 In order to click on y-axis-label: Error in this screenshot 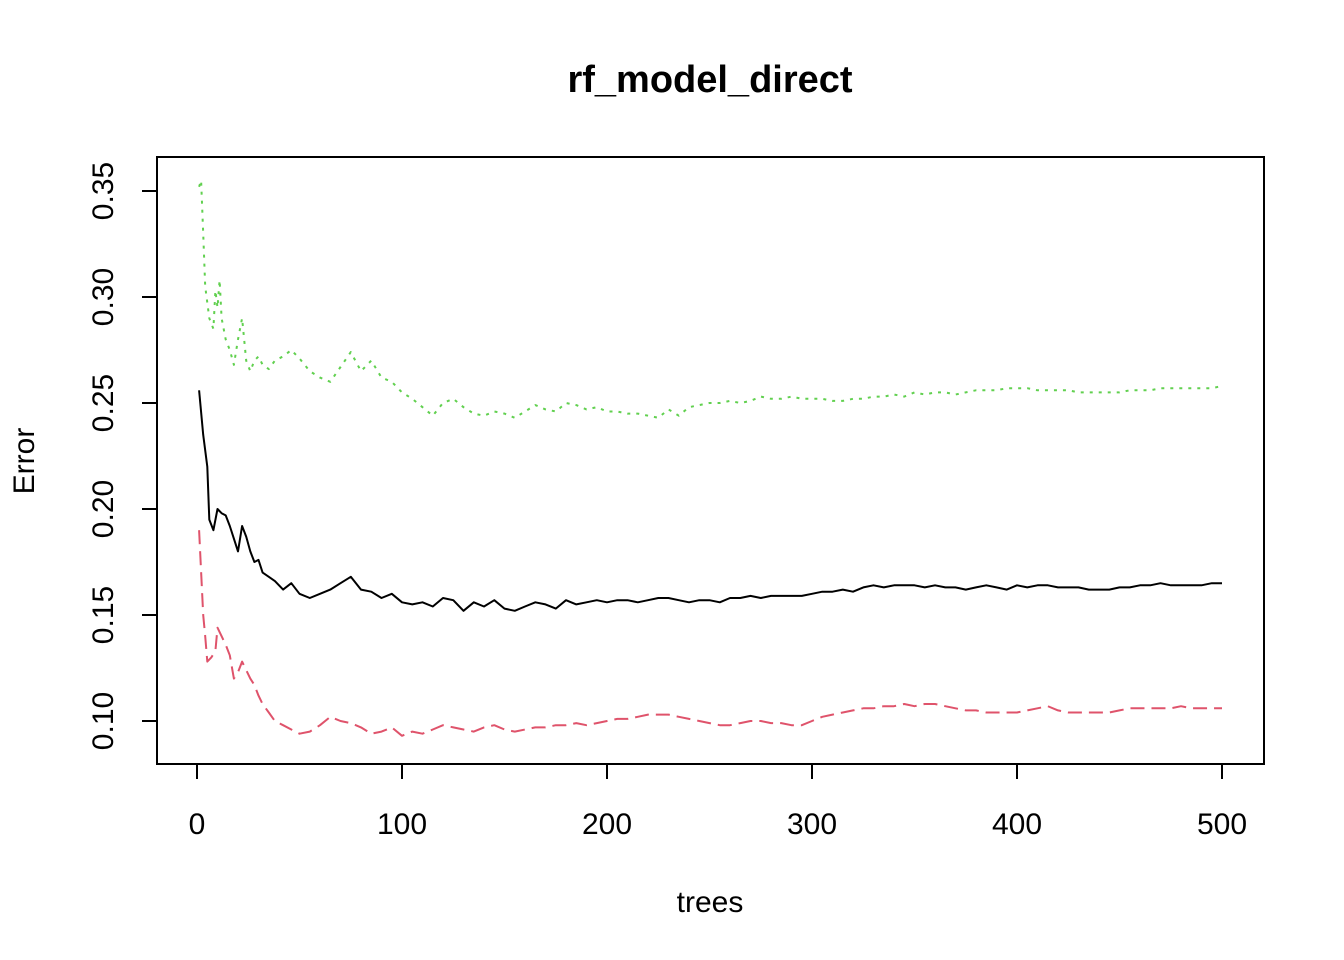, I will do `click(24, 461)`.